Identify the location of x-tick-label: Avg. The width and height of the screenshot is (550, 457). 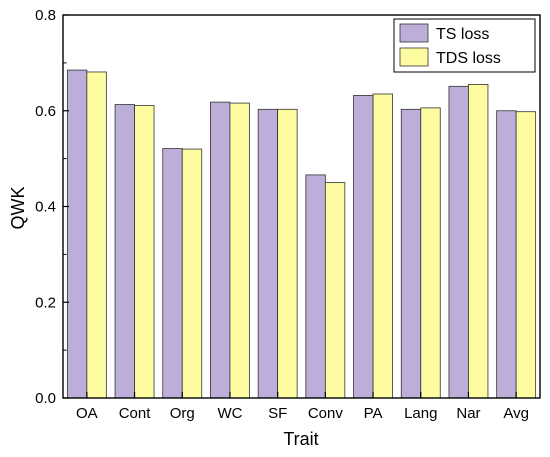
(516, 413).